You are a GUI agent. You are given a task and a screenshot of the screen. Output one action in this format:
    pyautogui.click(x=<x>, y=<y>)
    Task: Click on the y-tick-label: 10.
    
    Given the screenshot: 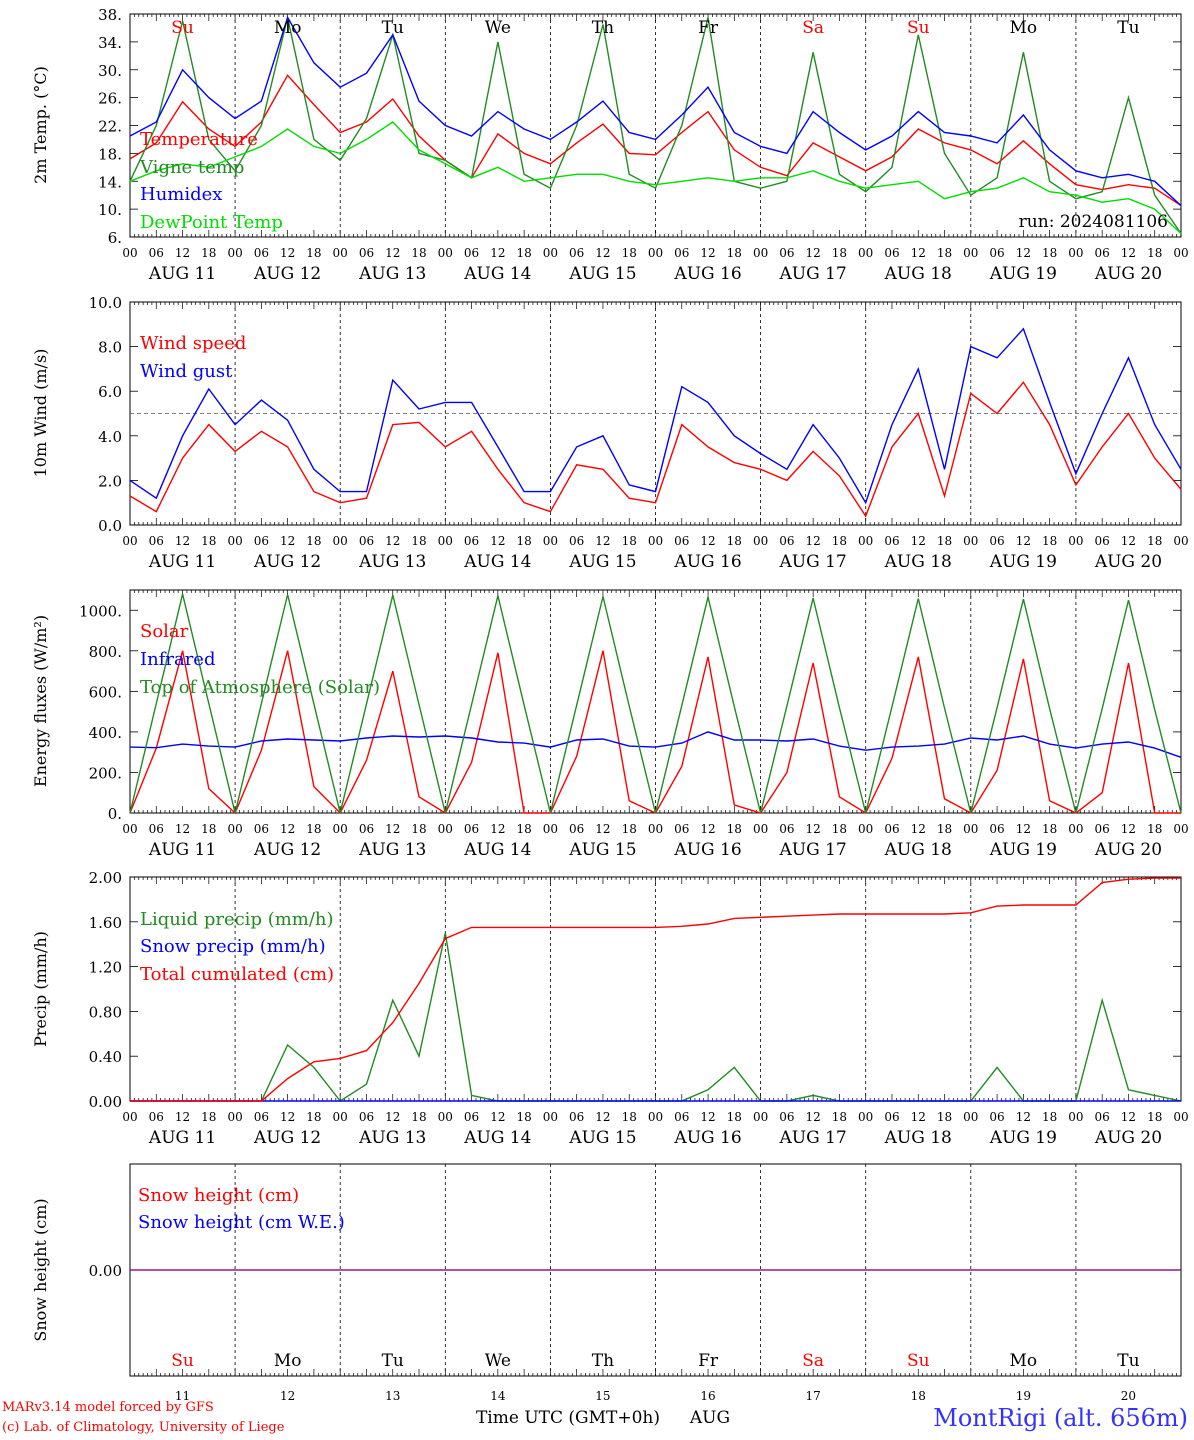 What is the action you would take?
    pyautogui.click(x=110, y=210)
    